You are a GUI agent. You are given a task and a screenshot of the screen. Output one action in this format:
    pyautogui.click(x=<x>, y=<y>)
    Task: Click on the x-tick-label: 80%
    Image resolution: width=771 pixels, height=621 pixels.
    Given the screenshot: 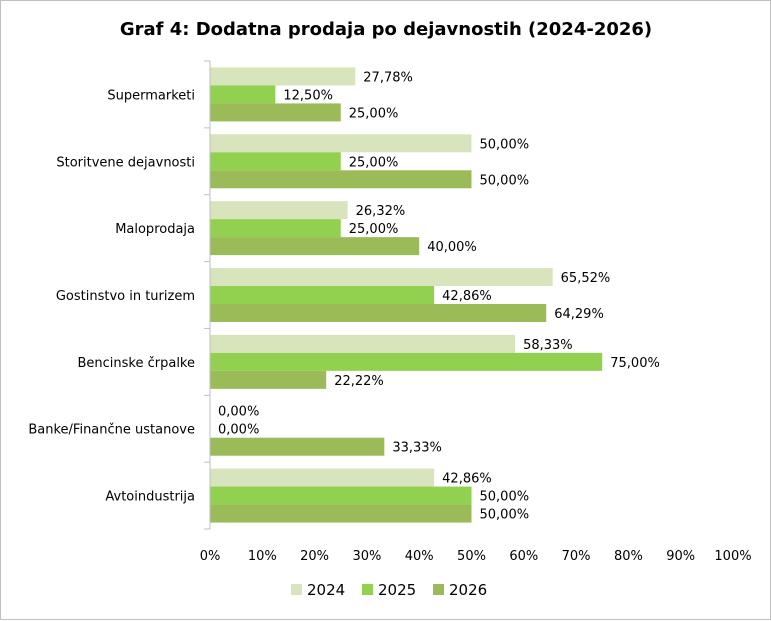 What is the action you would take?
    pyautogui.click(x=628, y=556)
    